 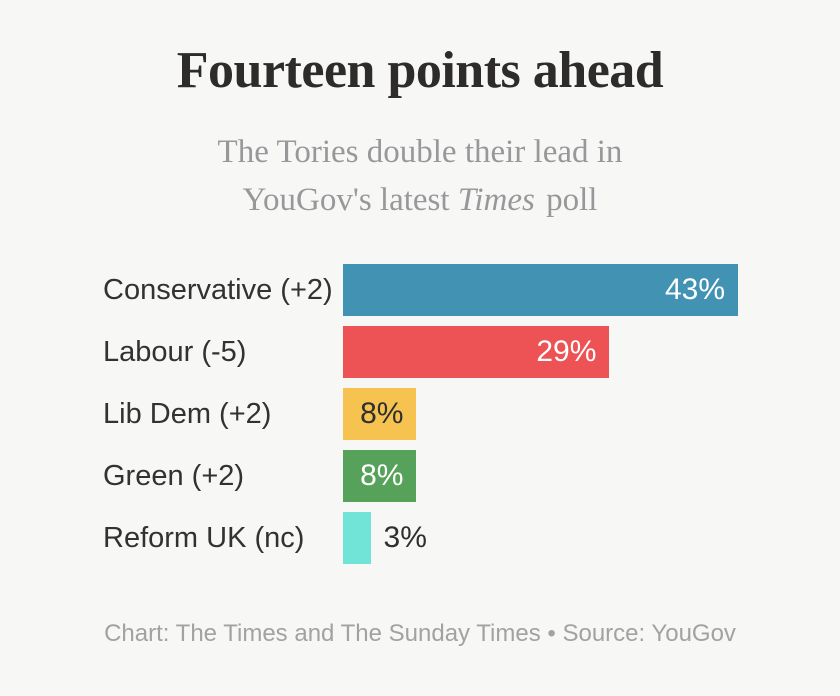 I want to click on value-label-conservative: 43%, so click(x=694, y=289).